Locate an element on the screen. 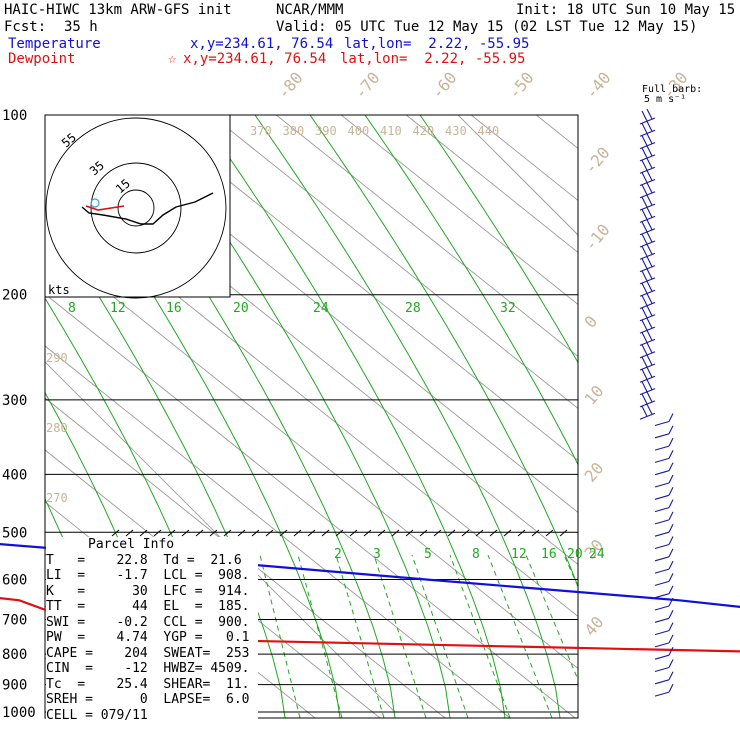 This screenshot has width=740, height=740. dewpoint-marker-icon: ☆ is located at coordinates (172, 59).